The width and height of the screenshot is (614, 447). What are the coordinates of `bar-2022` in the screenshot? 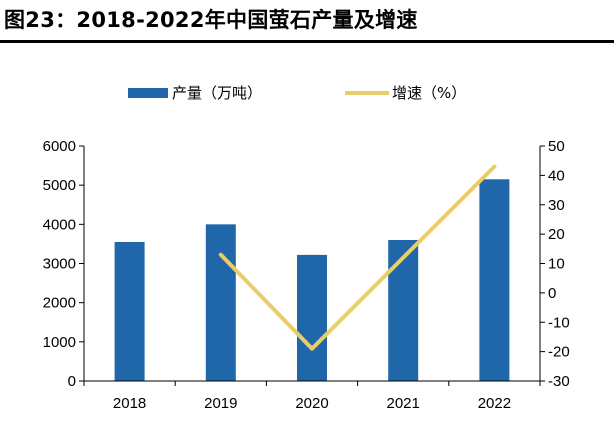 It's located at (494, 280).